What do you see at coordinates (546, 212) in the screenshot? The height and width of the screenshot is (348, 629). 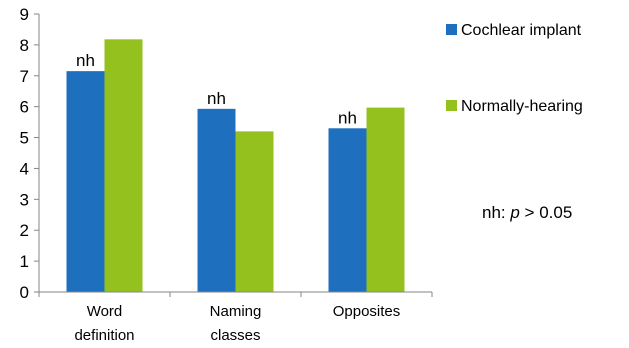 I see `note-suffix: > 0.05` at bounding box center [546, 212].